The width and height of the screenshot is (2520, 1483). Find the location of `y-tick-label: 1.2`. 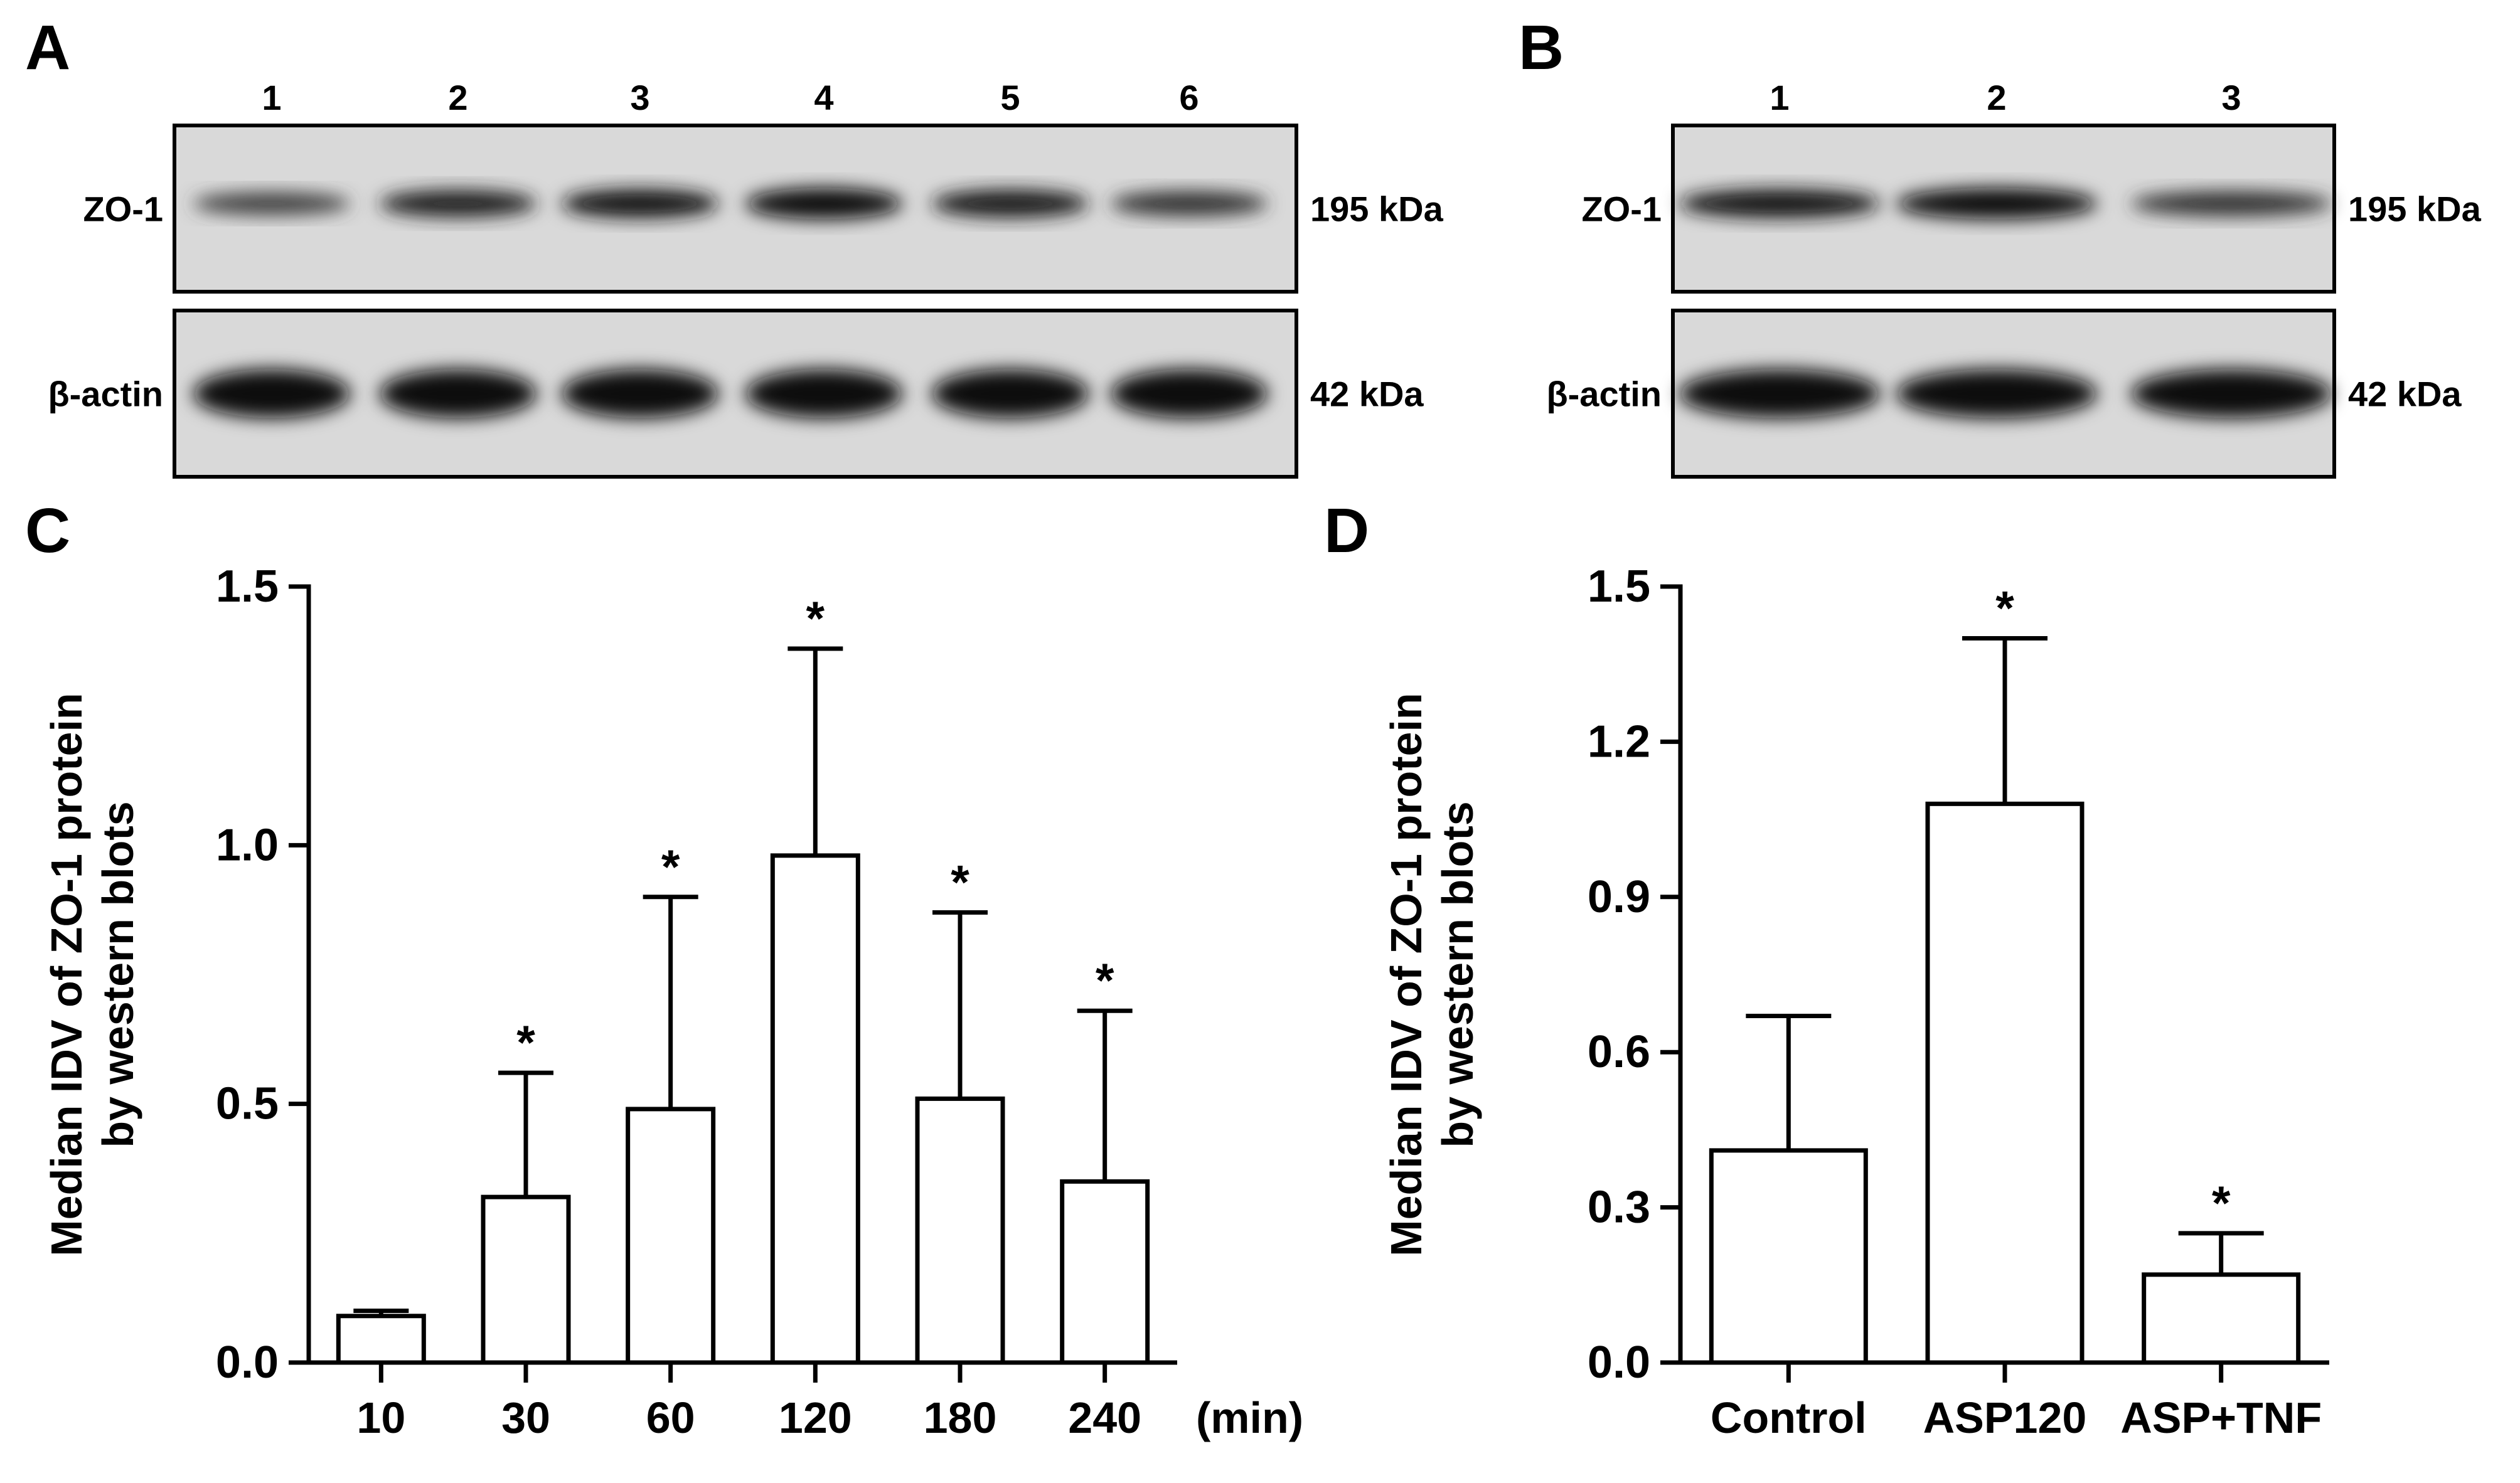

y-tick-label: 1.2 is located at coordinates (1619, 741).